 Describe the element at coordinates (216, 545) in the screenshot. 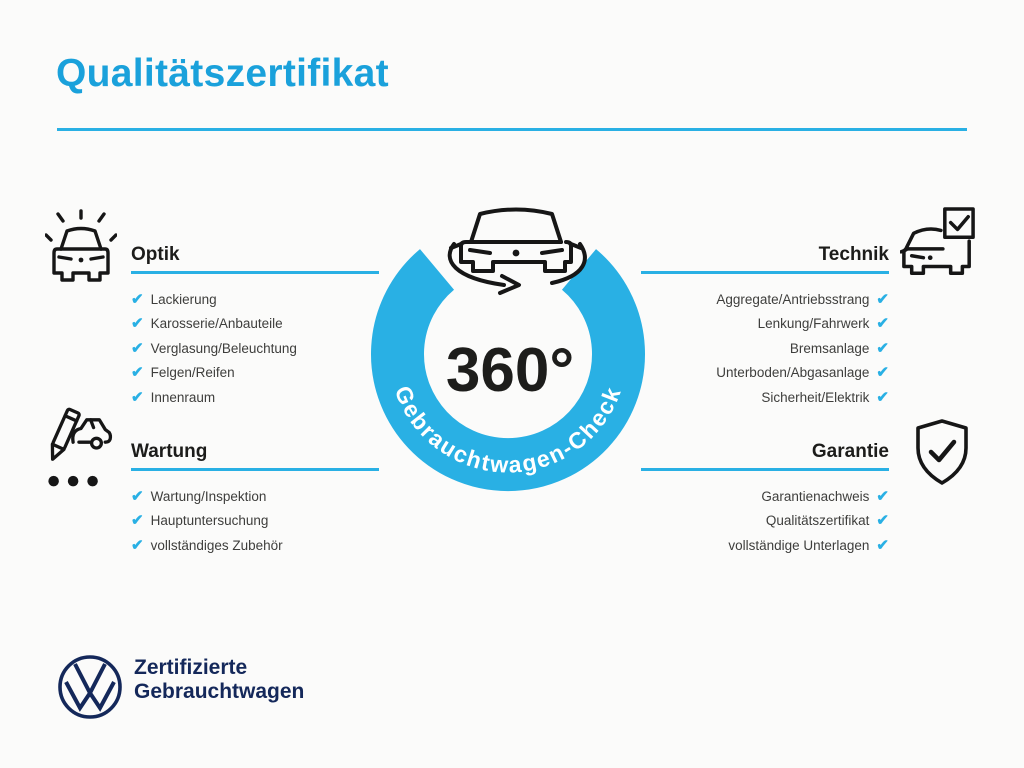

I see `item-label: vollständiges Zubehör` at that location.